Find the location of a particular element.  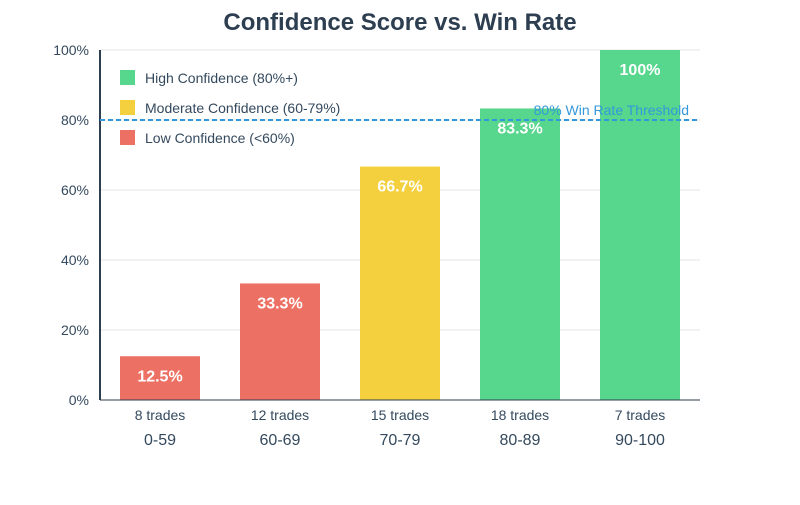

legend-label: High Confidence (80%+) is located at coordinates (221, 78).